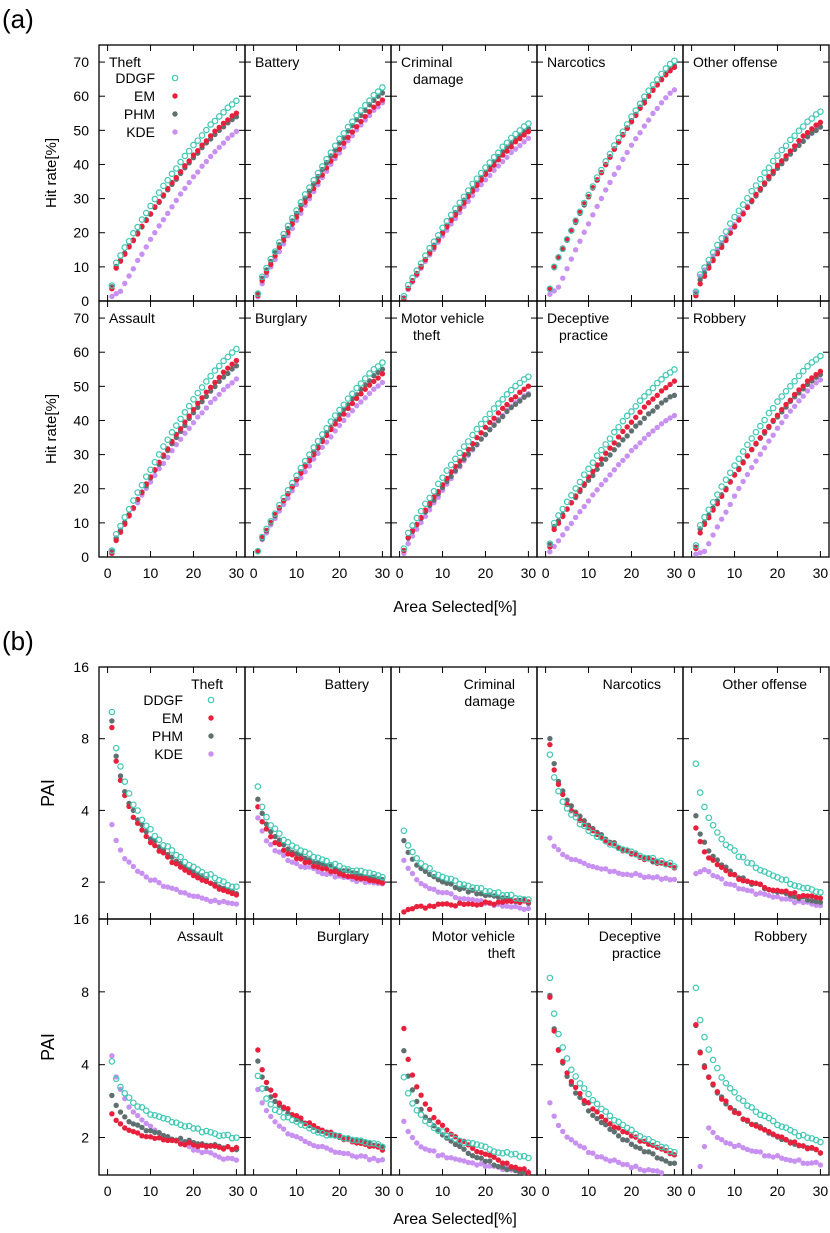  I want to click on series-ddgf, so click(466, 462).